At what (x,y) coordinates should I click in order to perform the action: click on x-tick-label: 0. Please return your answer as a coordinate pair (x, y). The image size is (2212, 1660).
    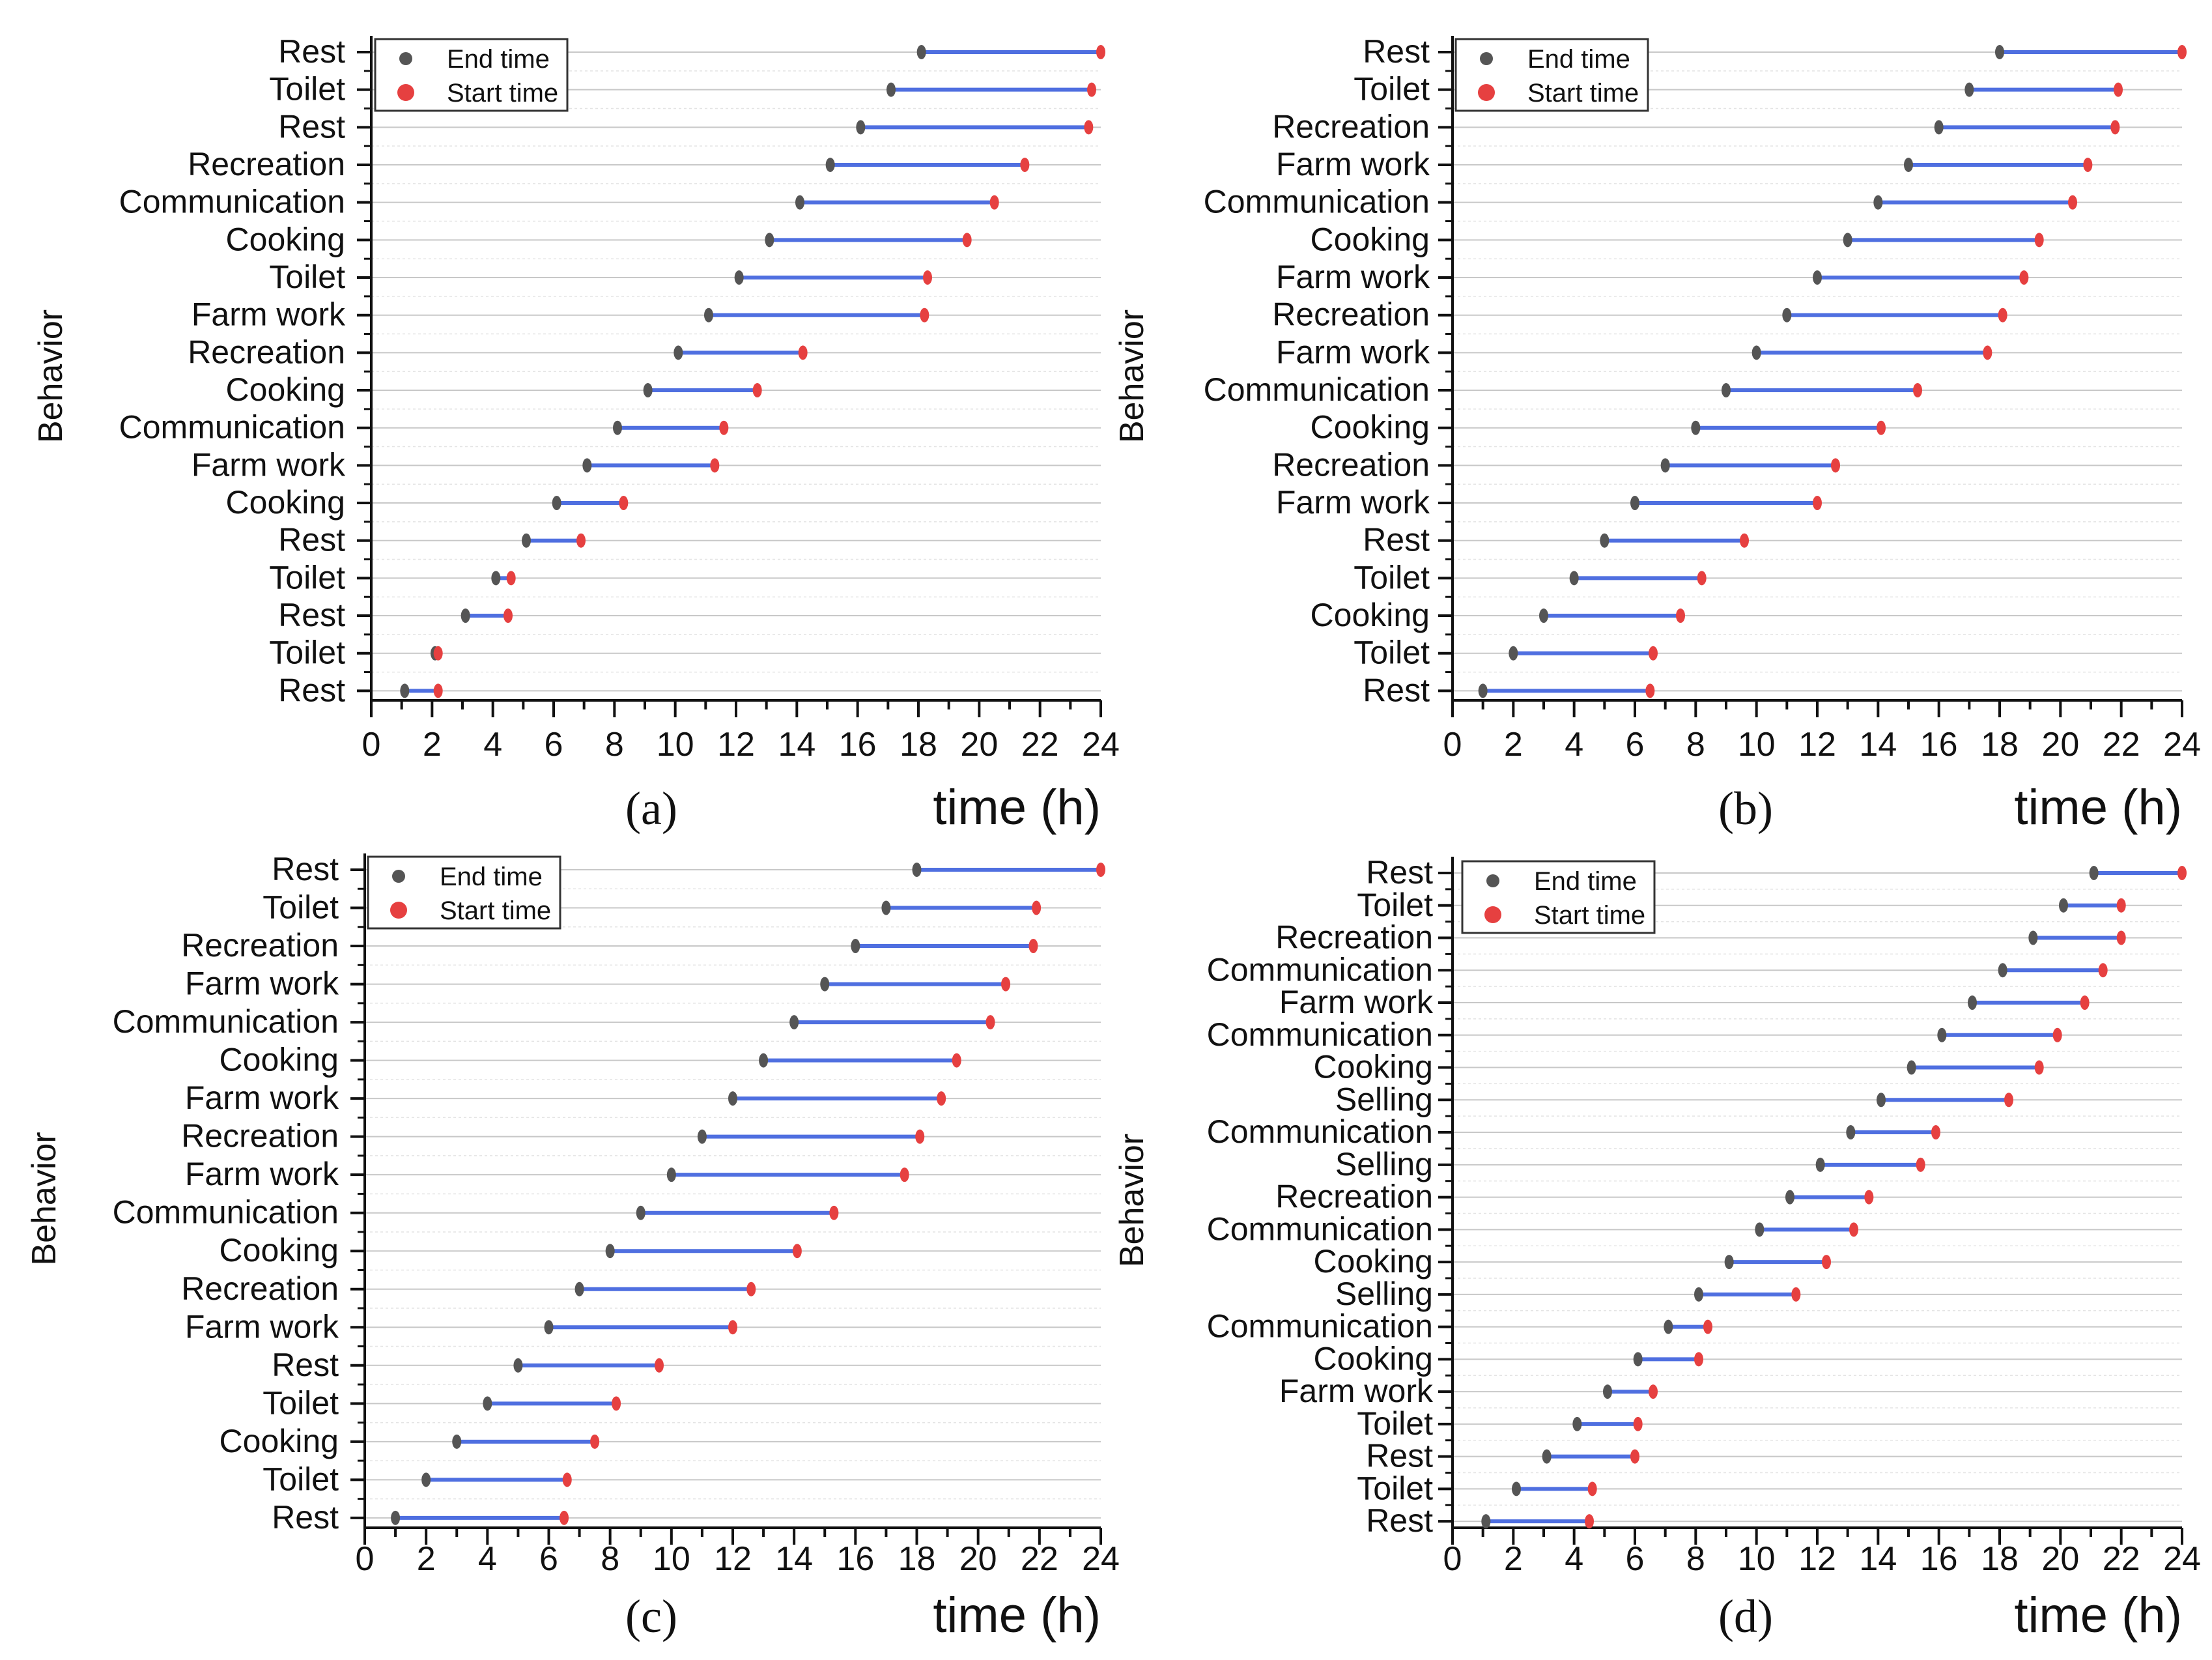
    Looking at the image, I should click on (365, 1559).